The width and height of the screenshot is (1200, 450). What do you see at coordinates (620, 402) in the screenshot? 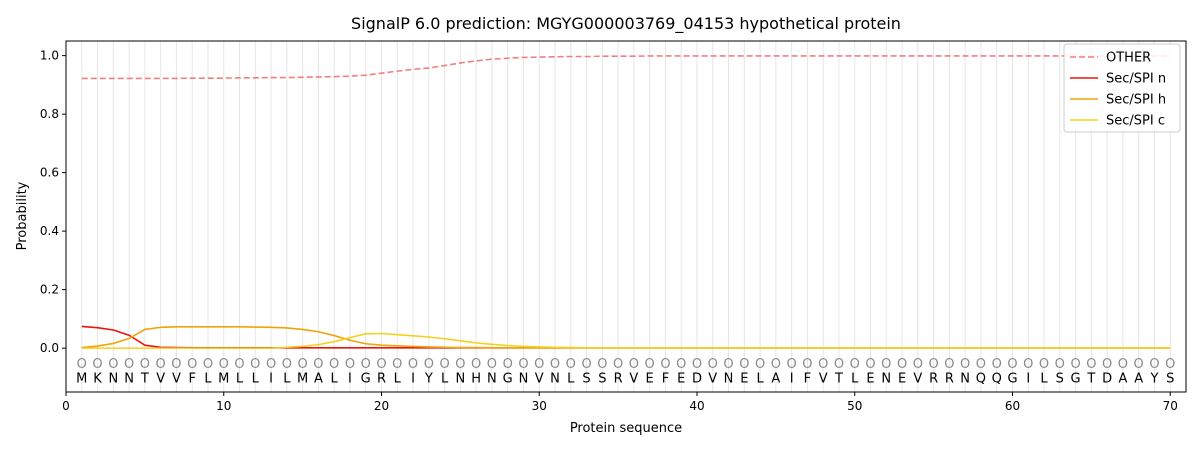
I see `x-axis-ticks: 0 10 20 30 40 50 60 70` at bounding box center [620, 402].